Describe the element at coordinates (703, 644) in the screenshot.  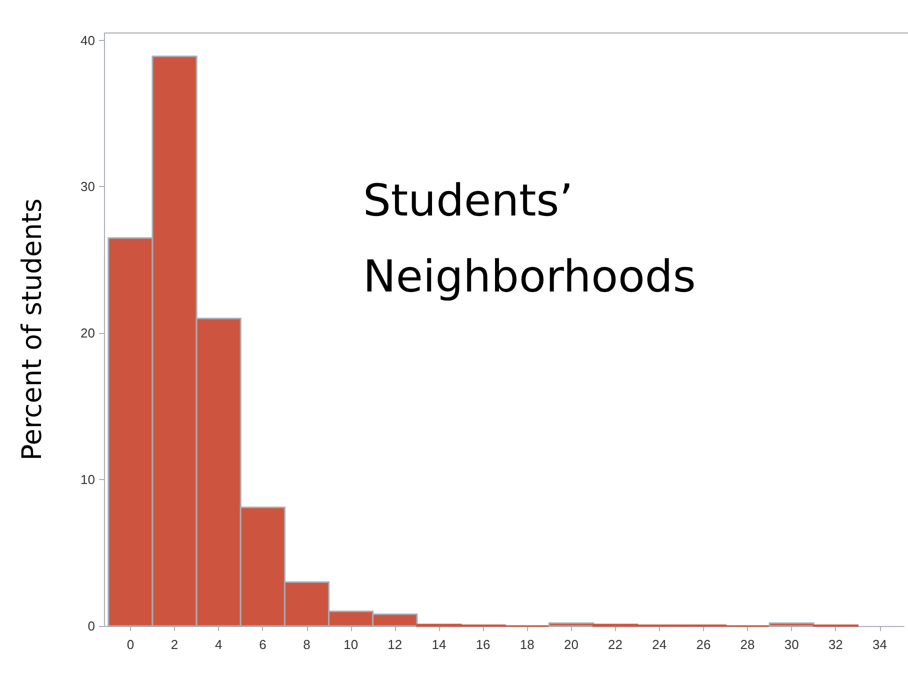
I see `x-tick-label: 26` at that location.